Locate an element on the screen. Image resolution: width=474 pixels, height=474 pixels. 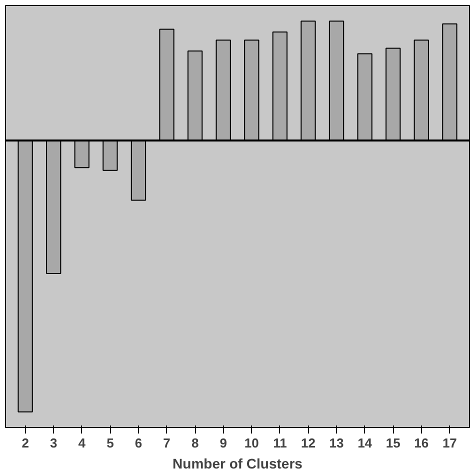
x-tick-label: 16 is located at coordinates (421, 443).